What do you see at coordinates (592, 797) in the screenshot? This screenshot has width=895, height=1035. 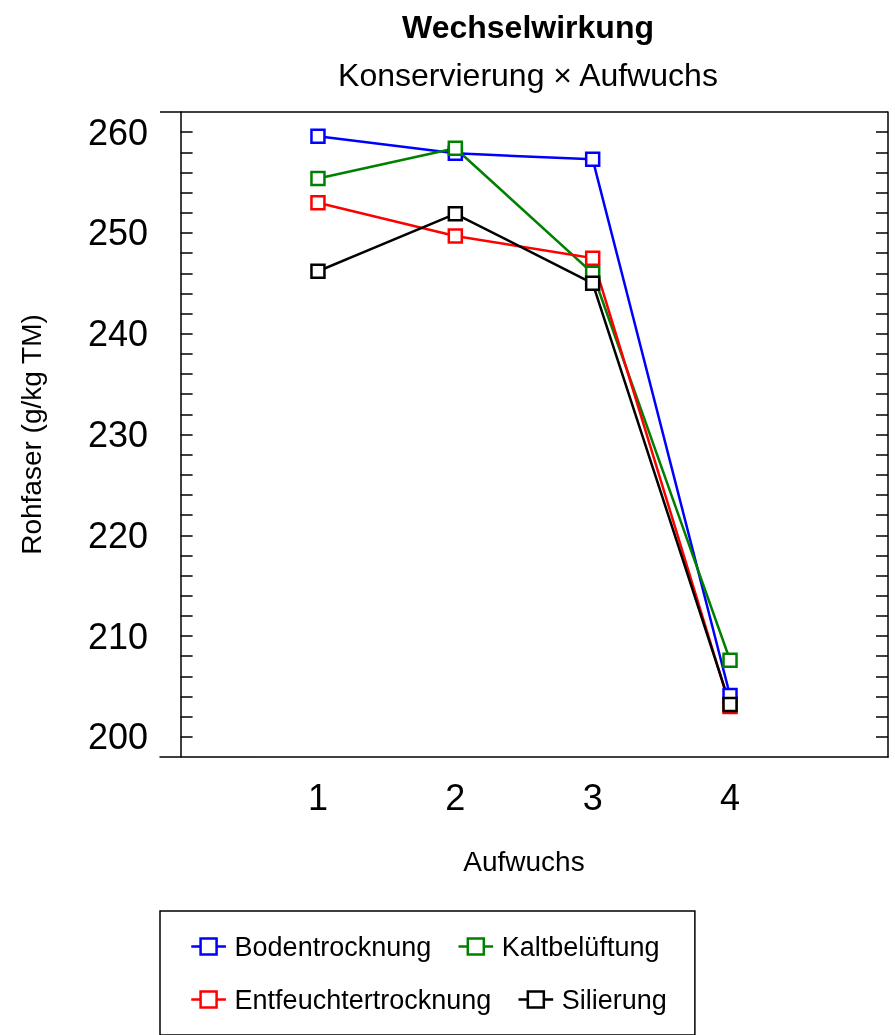 I see `x-tick-label: 3` at bounding box center [592, 797].